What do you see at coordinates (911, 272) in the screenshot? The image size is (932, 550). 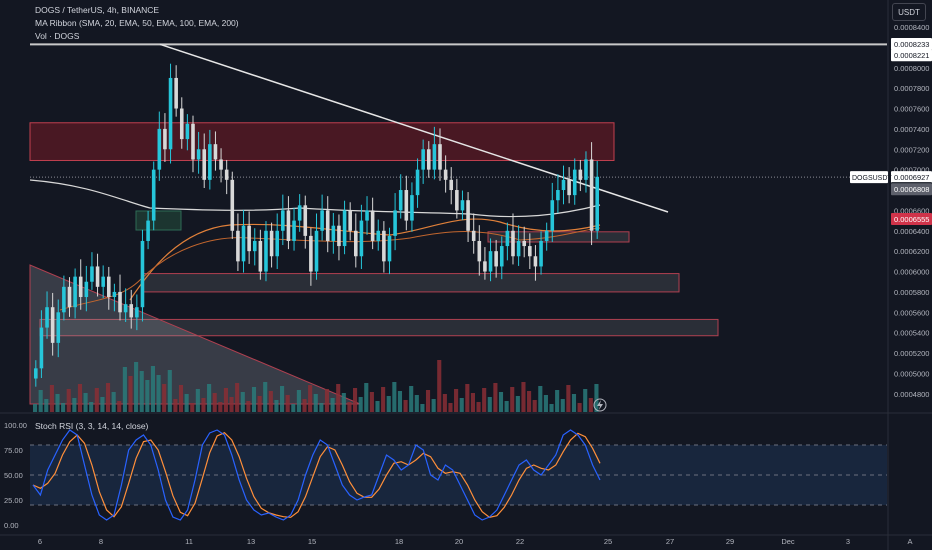 I see `price-tick-label: 0.0006000` at bounding box center [911, 272].